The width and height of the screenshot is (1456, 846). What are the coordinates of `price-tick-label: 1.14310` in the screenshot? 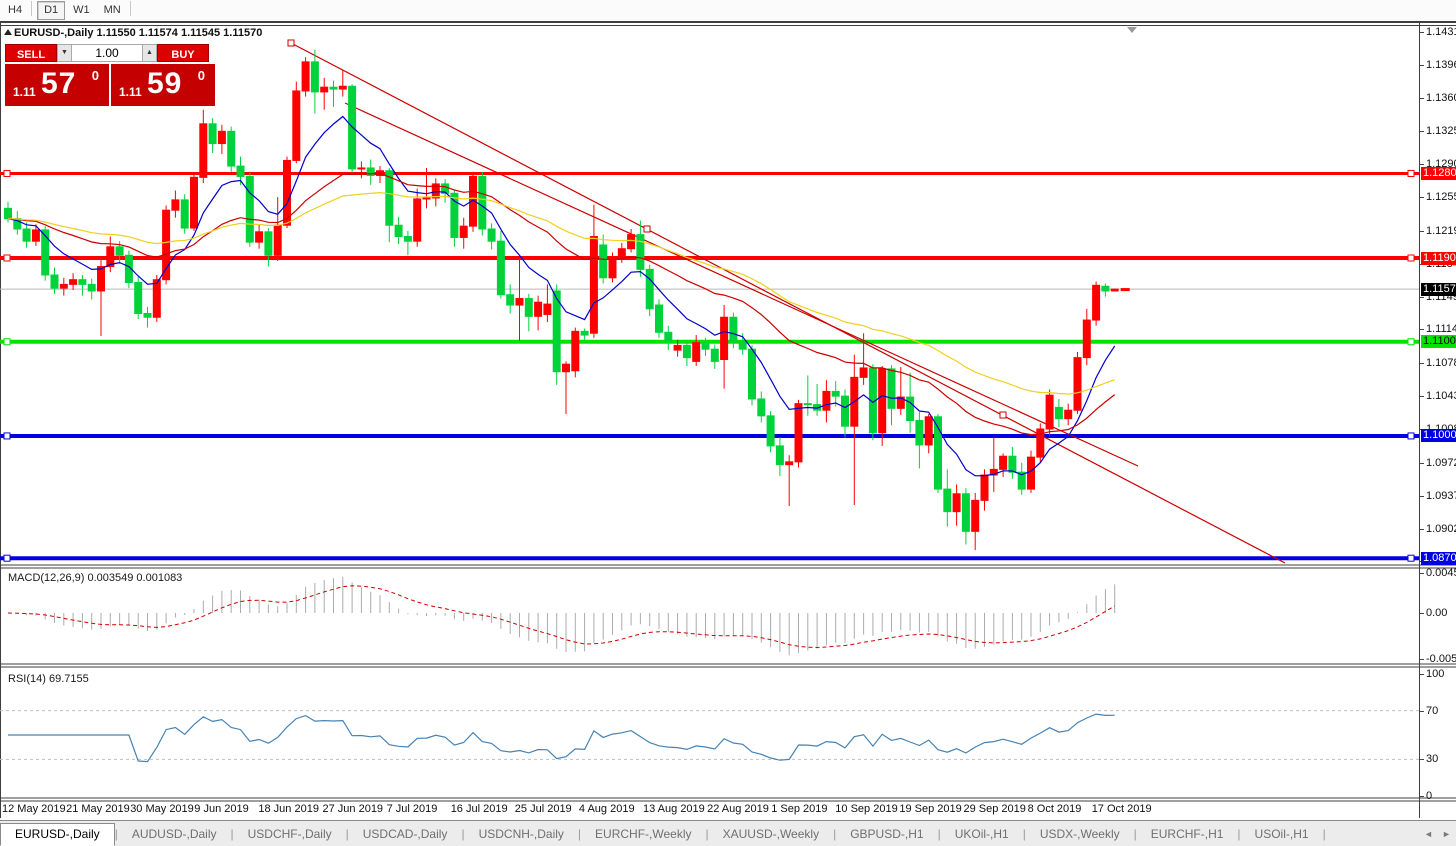 It's located at (1441, 31).